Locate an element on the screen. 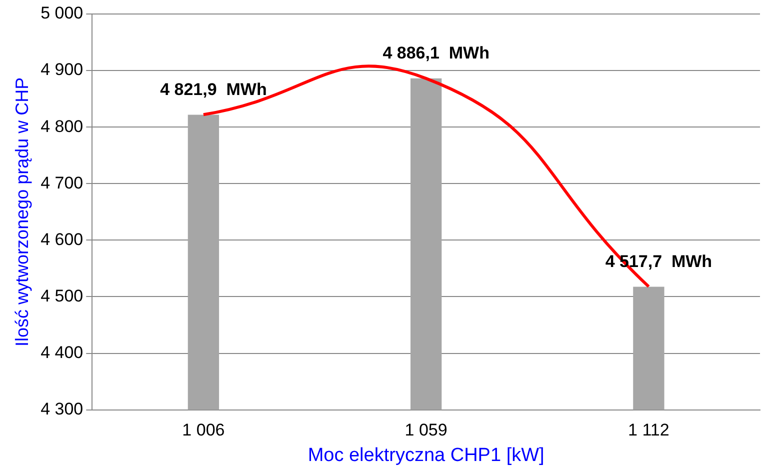 The image size is (770, 471). x-axis-title: Moc elektryczna CHP1 [kW] is located at coordinates (426, 455).